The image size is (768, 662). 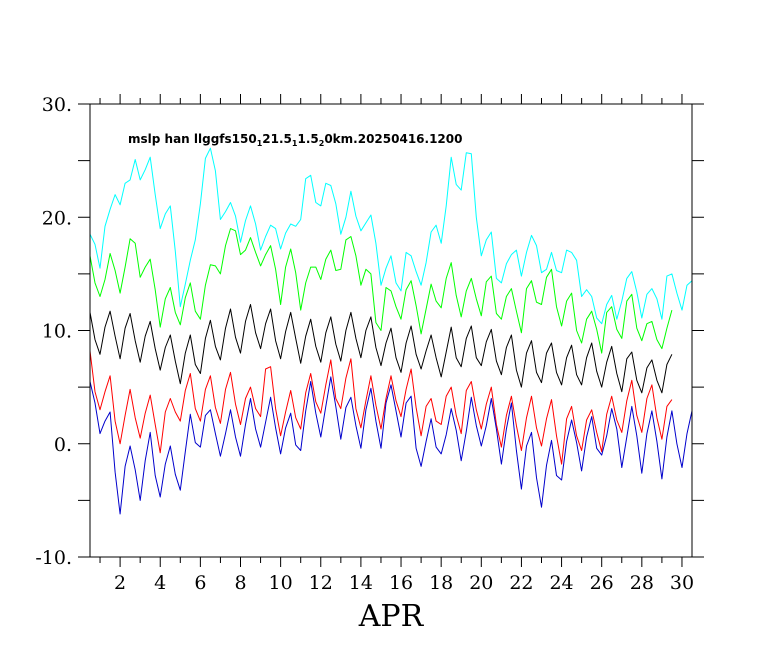 I want to click on y-tick-label: 30., so click(x=57, y=105).